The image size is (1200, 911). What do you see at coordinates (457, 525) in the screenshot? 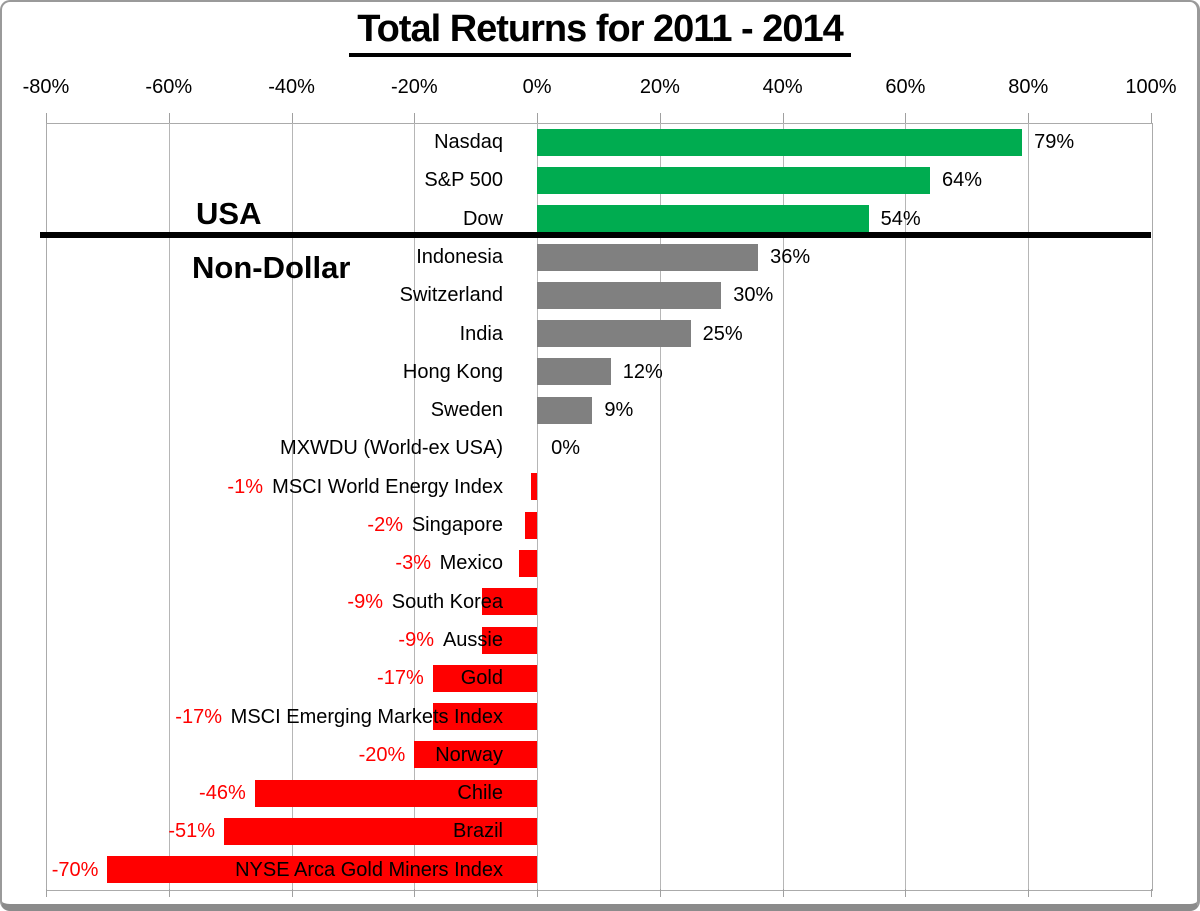
I see `category-label-singapore: Singapore` at bounding box center [457, 525].